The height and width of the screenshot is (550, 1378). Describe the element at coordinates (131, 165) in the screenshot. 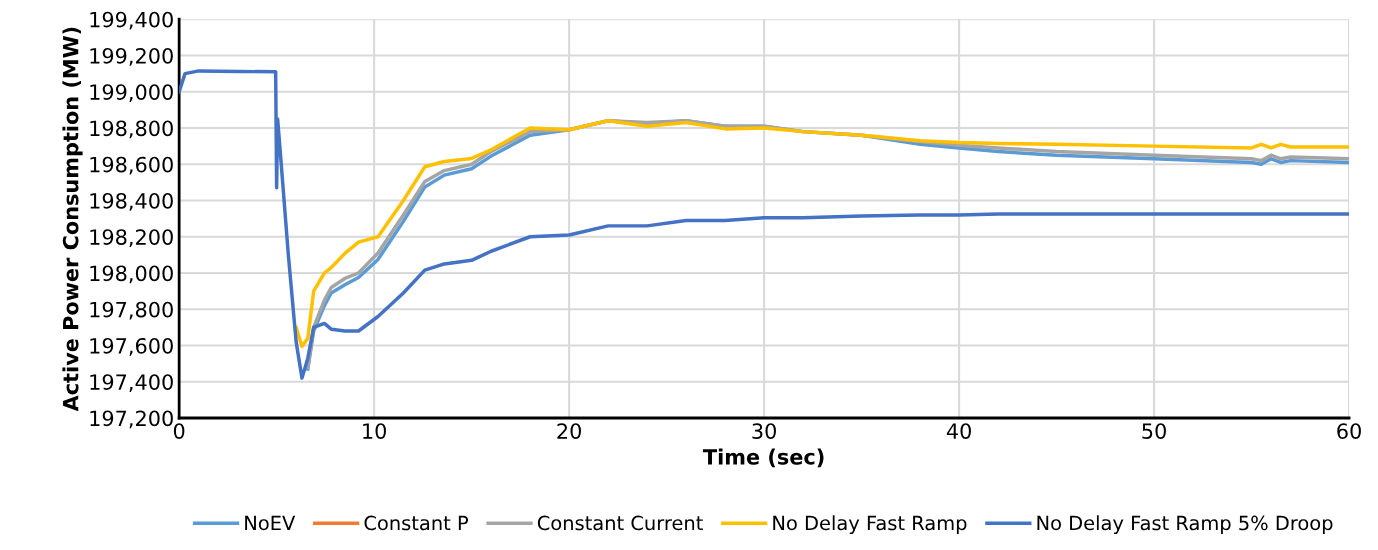

I see `y-tick-label: 198,600` at that location.